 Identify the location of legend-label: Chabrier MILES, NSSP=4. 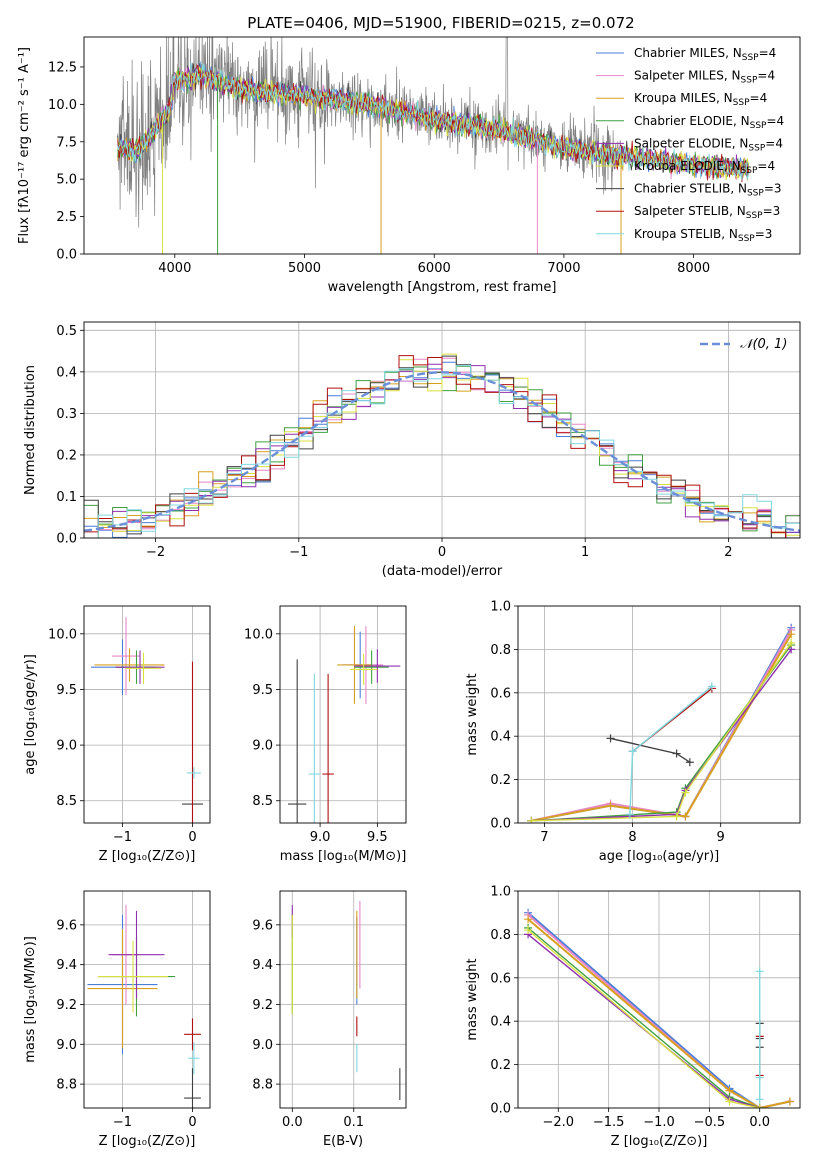
(705, 54).